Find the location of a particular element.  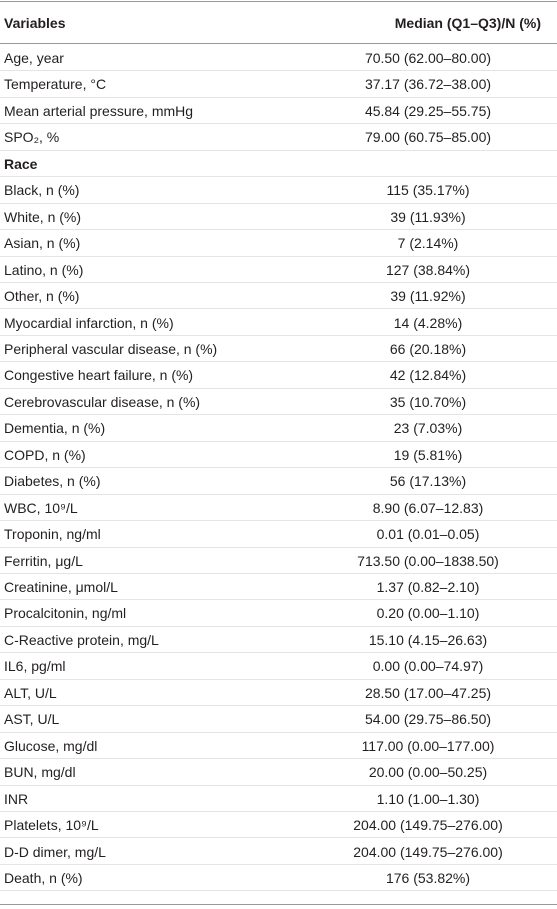

table-row: White, n (%) 39 (11.93%) is located at coordinates (278, 217).